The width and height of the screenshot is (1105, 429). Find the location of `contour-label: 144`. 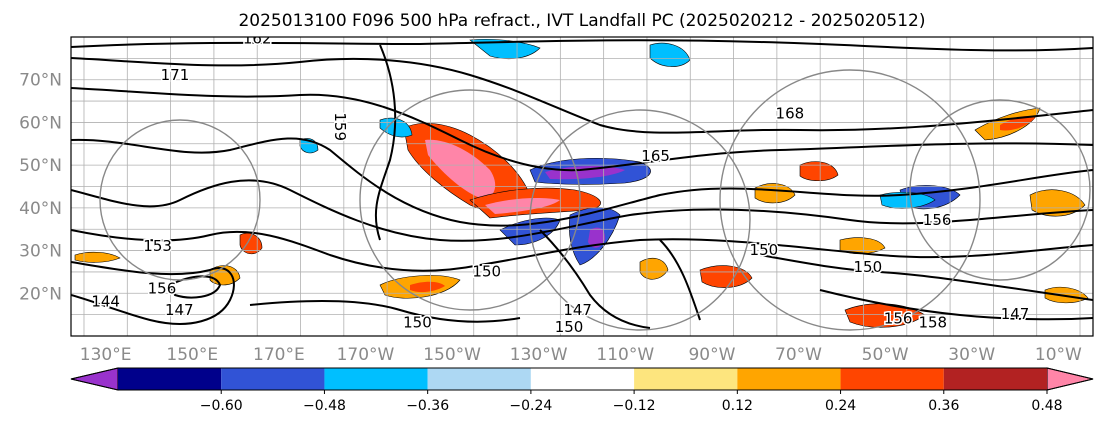

contour-label: 144 is located at coordinates (105, 301).